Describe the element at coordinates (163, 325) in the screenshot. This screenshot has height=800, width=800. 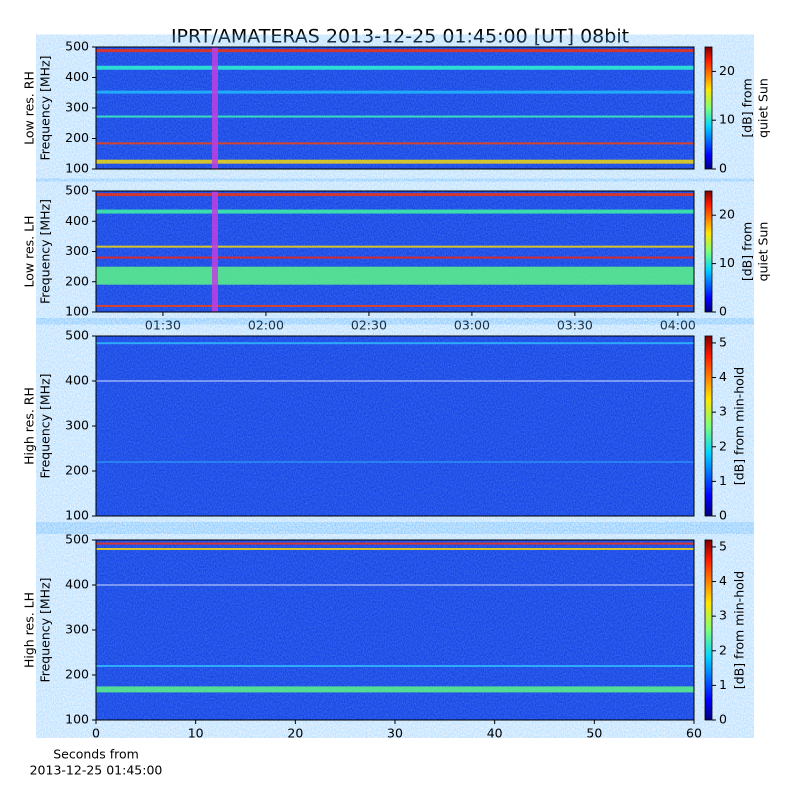
I see `x-tick-label: 01:30` at that location.